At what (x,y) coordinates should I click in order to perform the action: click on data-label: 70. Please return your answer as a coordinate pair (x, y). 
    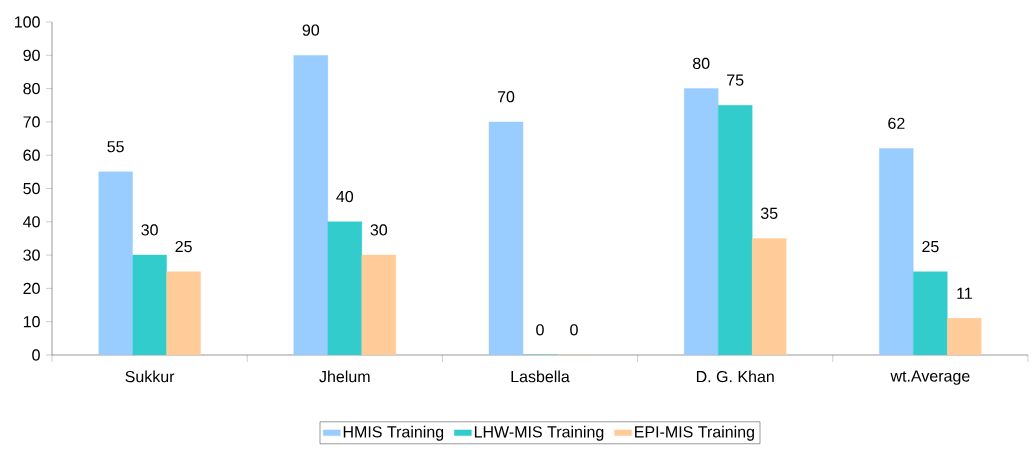
    Looking at the image, I should click on (506, 97).